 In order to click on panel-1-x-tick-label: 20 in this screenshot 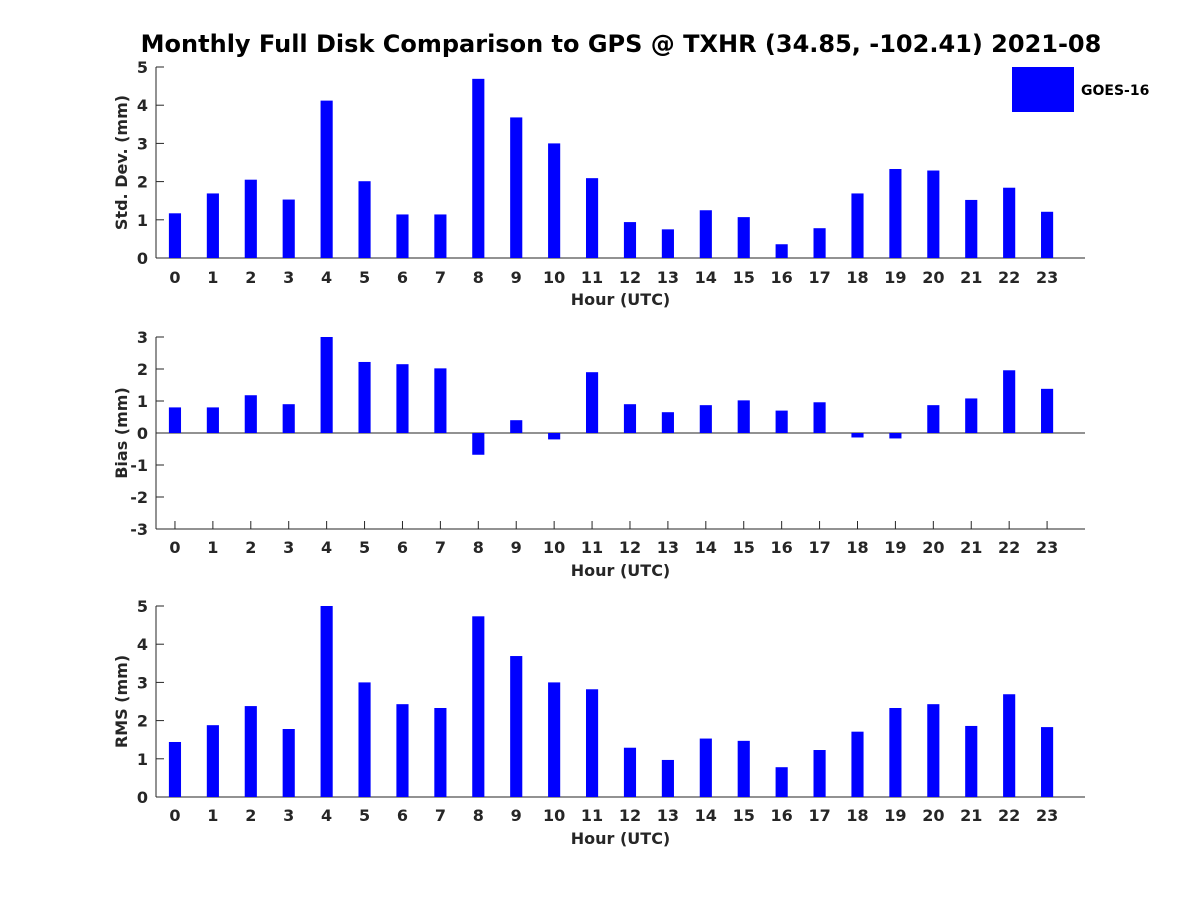, I will do `click(933, 277)`.